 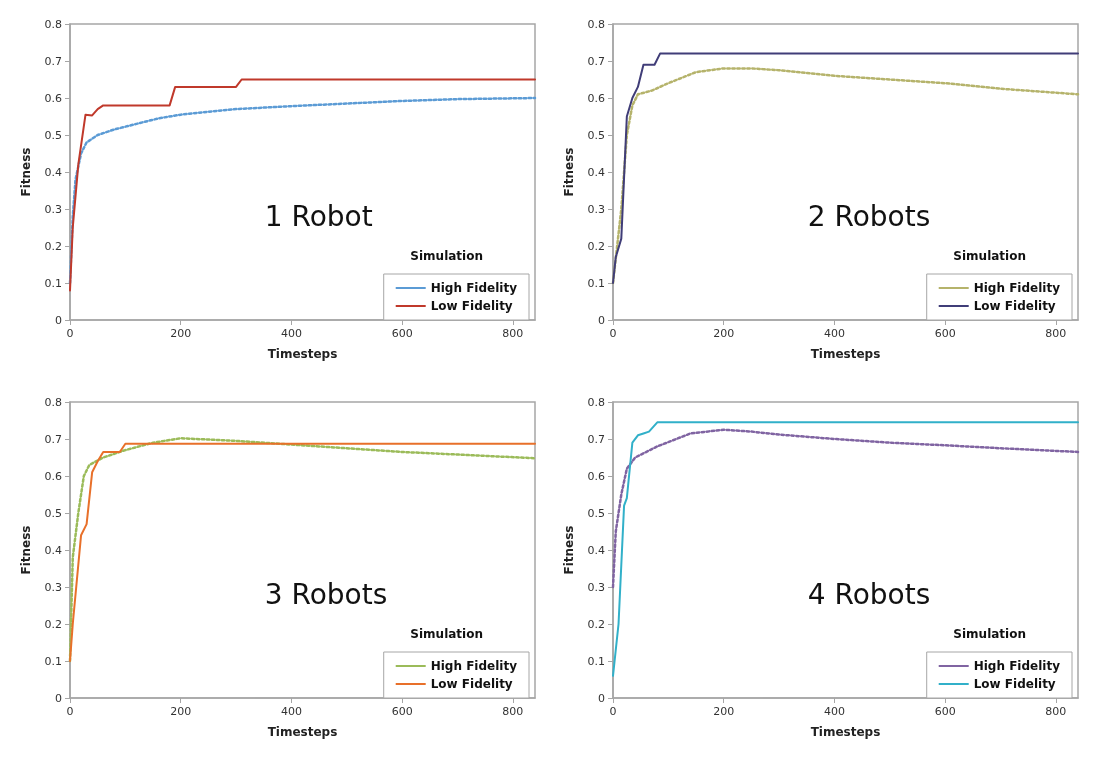 I want to click on annotation: 3 Robots, so click(x=326, y=594).